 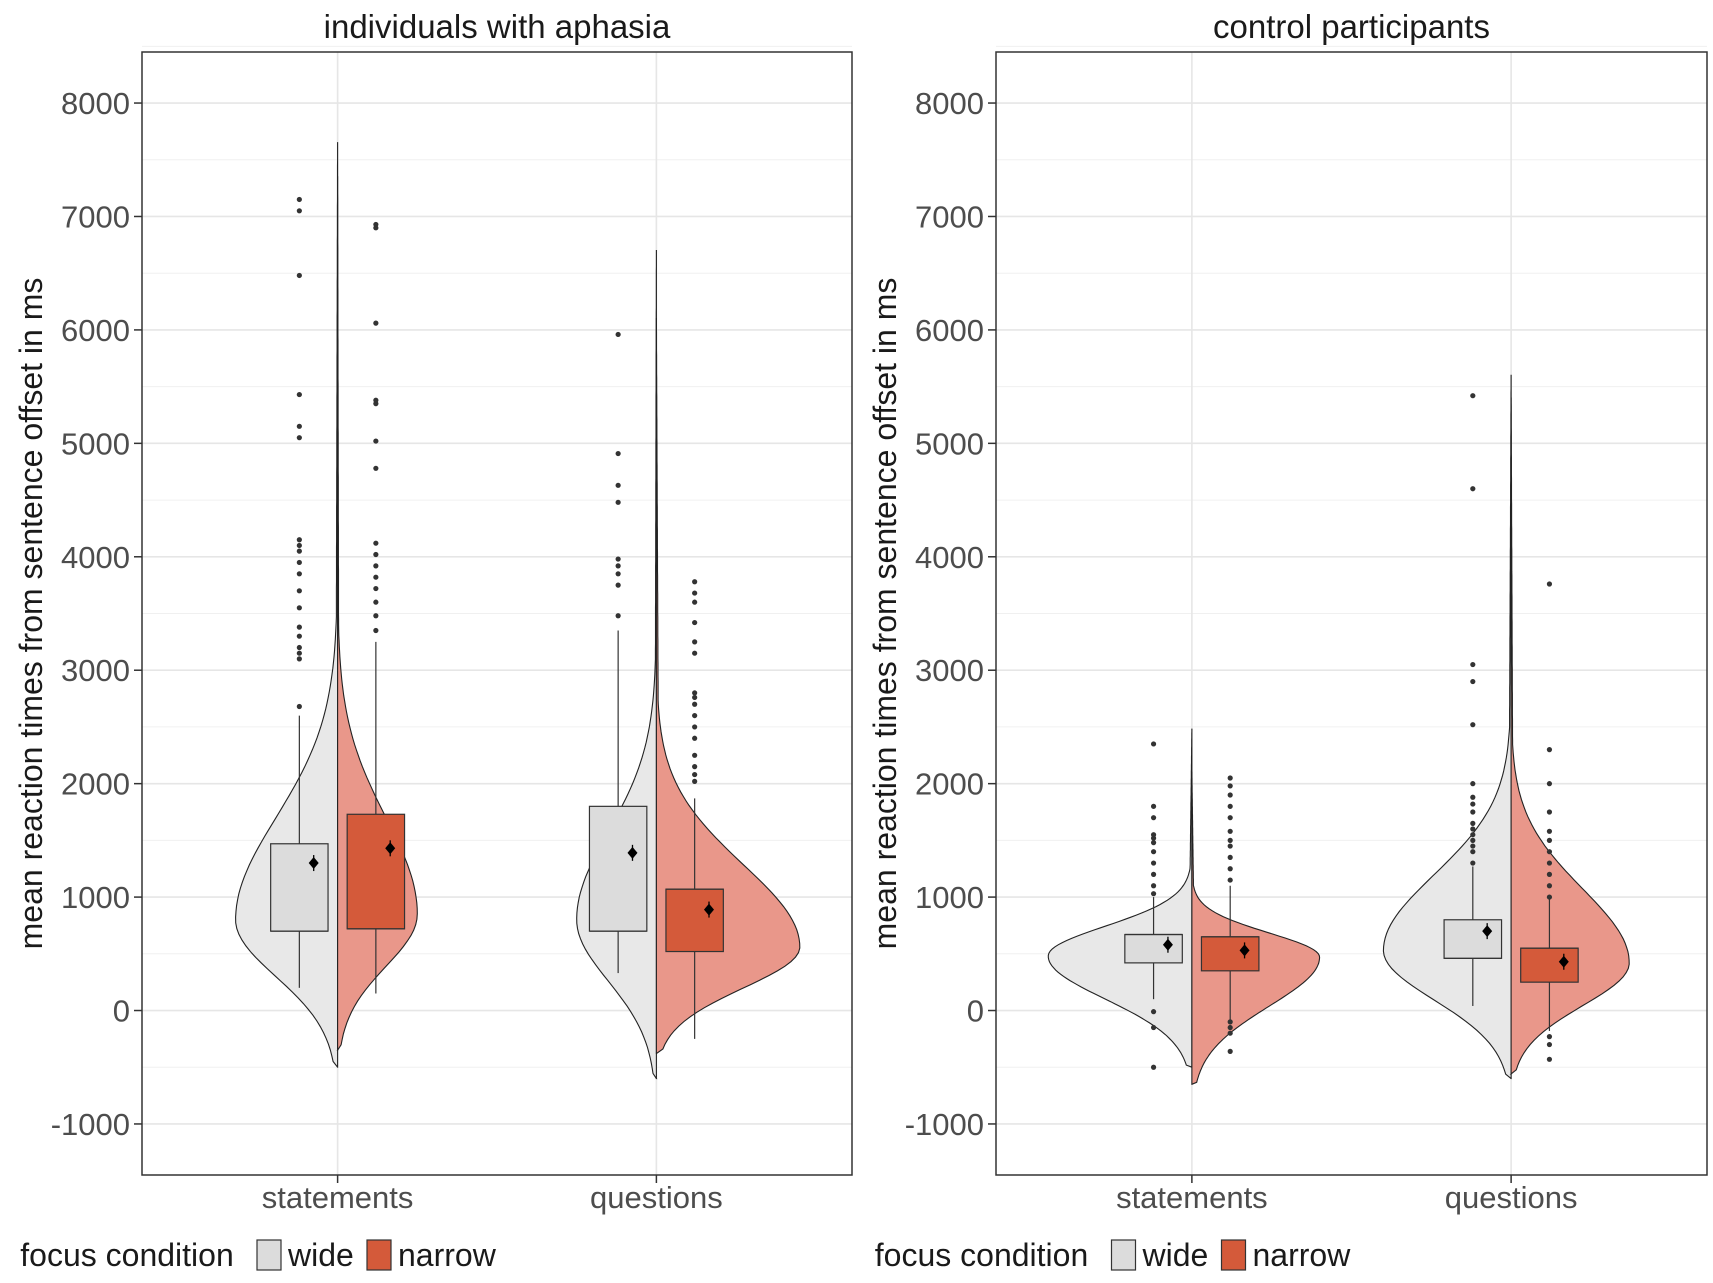 What do you see at coordinates (95, 216) in the screenshot?
I see `y-tick-label: 7000` at bounding box center [95, 216].